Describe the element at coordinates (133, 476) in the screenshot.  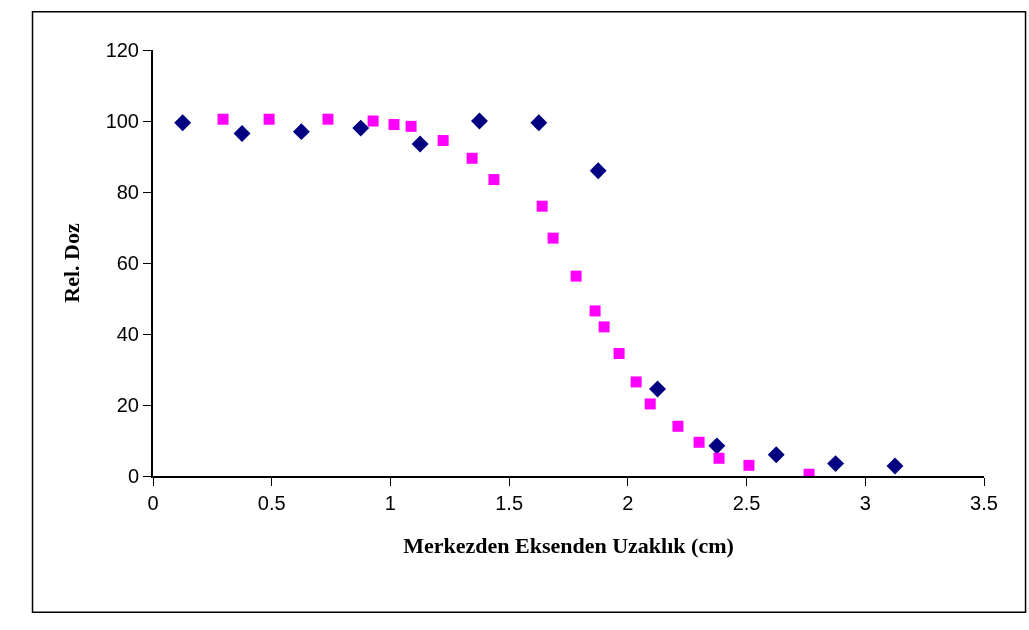
I see `y-tick-label: 0` at that location.